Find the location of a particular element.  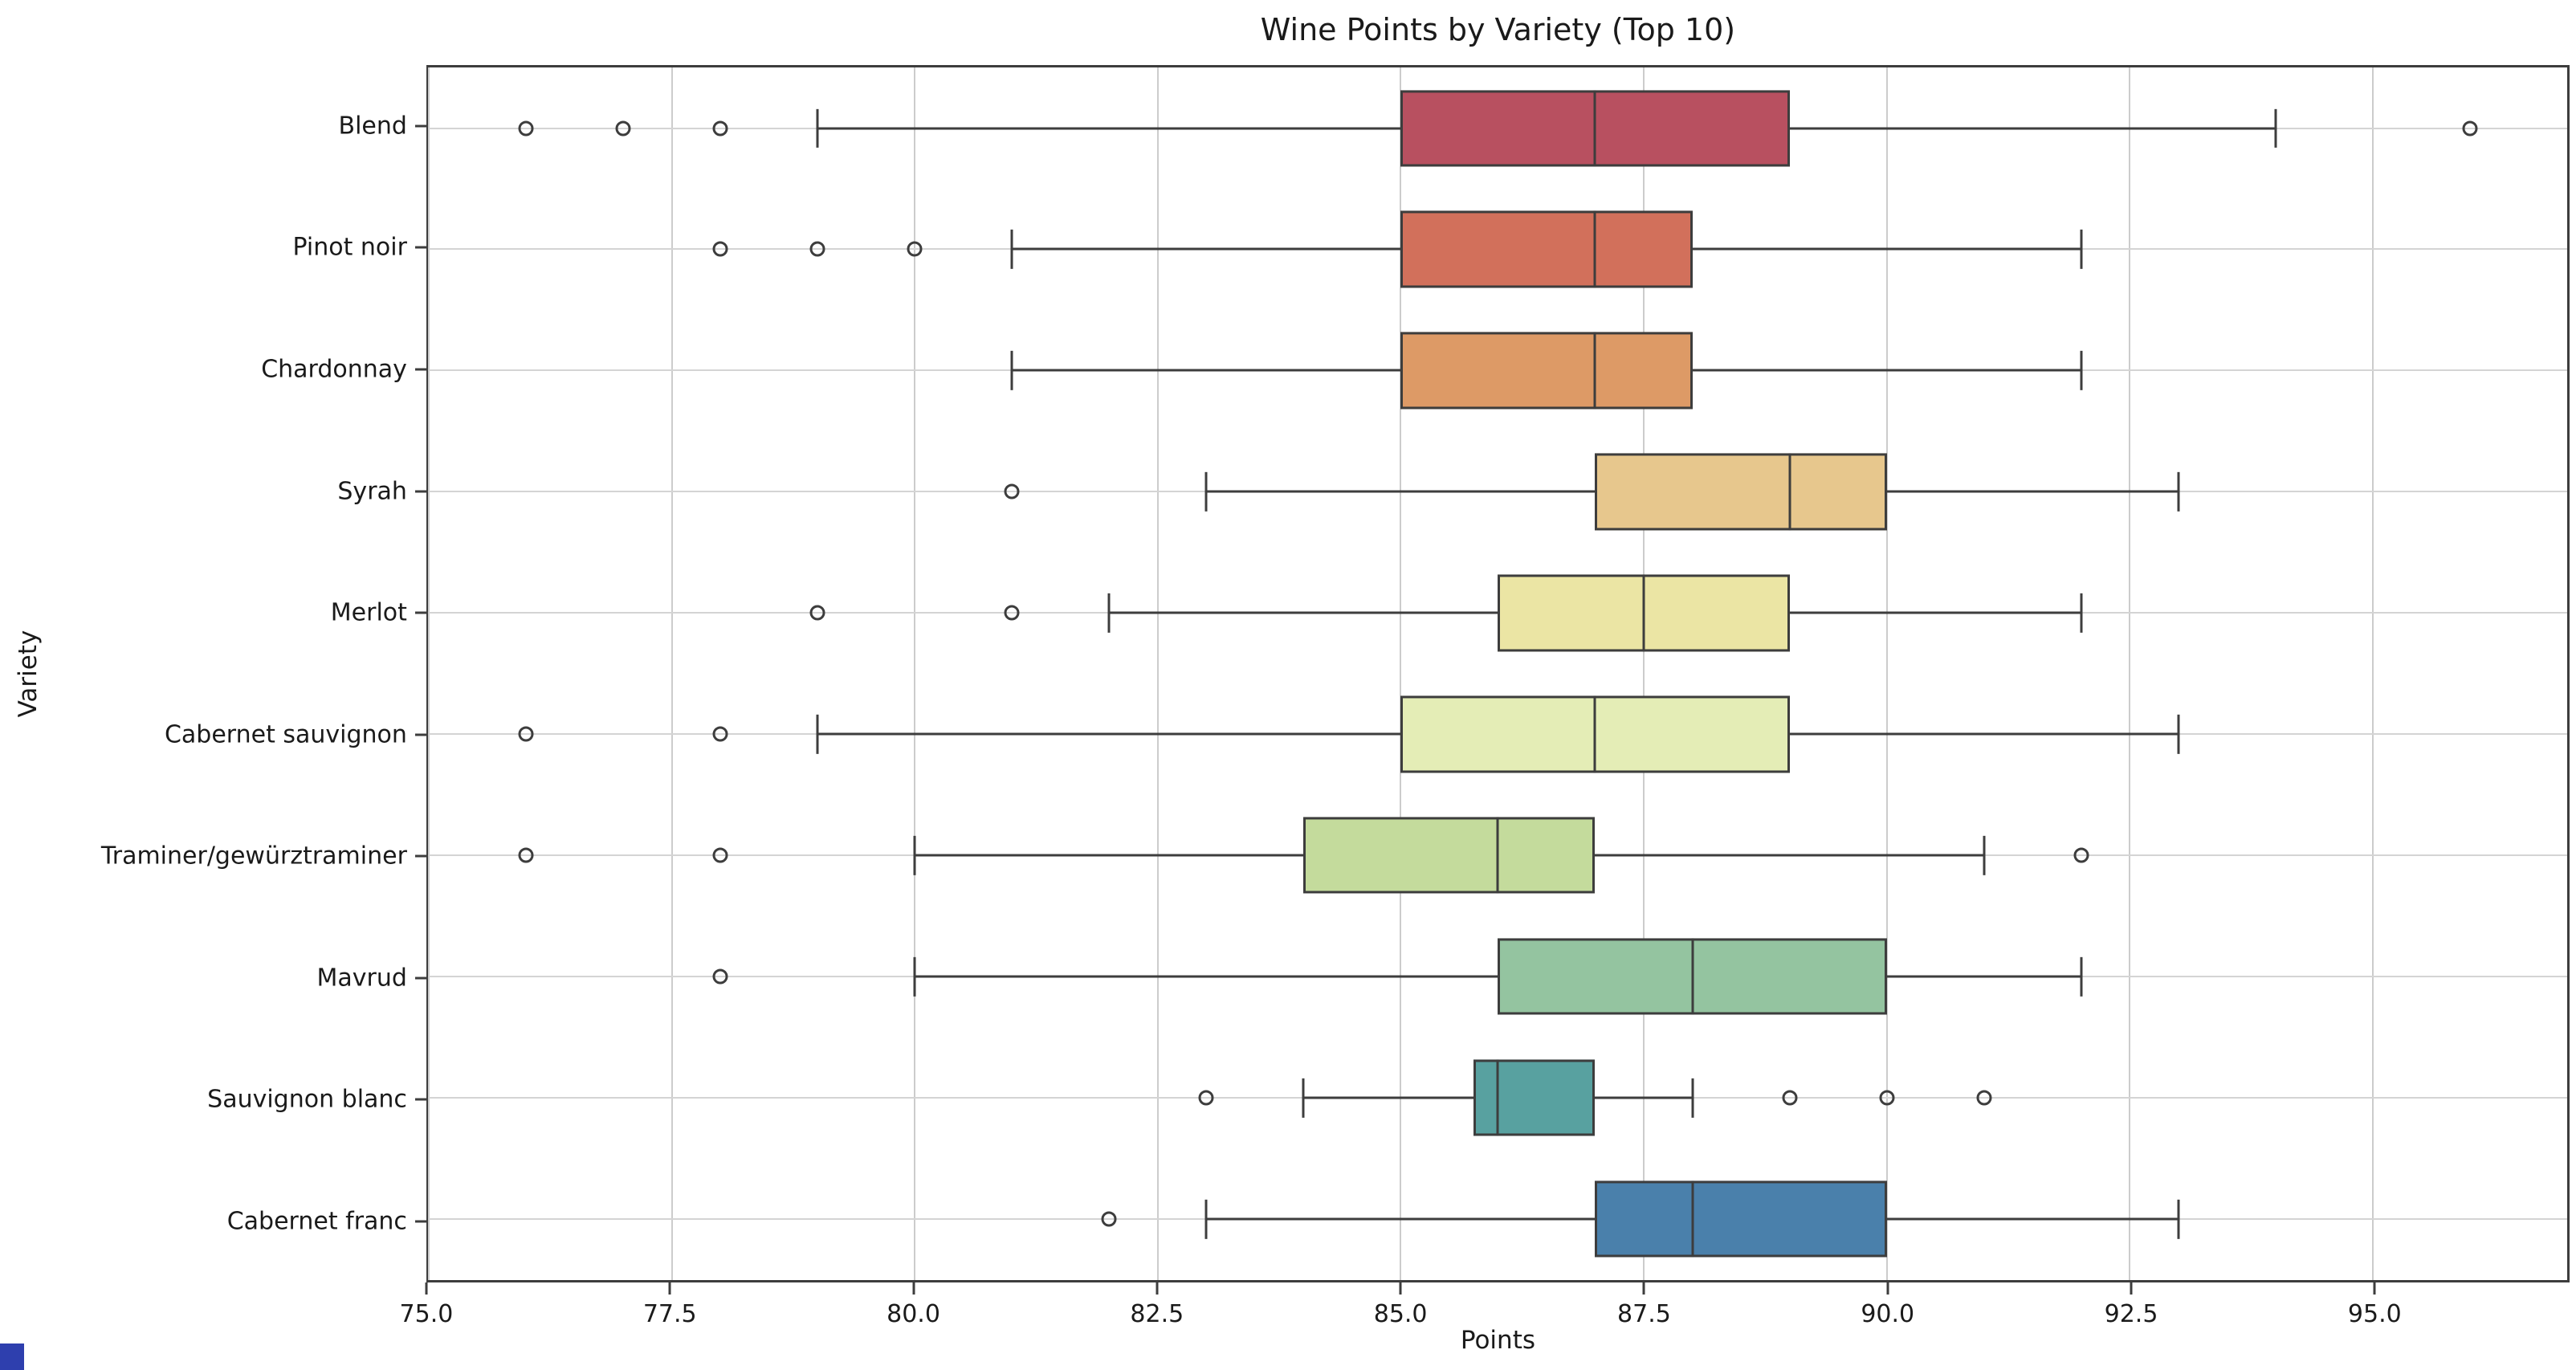

x-tick-label: 75.0 is located at coordinates (426, 1314).